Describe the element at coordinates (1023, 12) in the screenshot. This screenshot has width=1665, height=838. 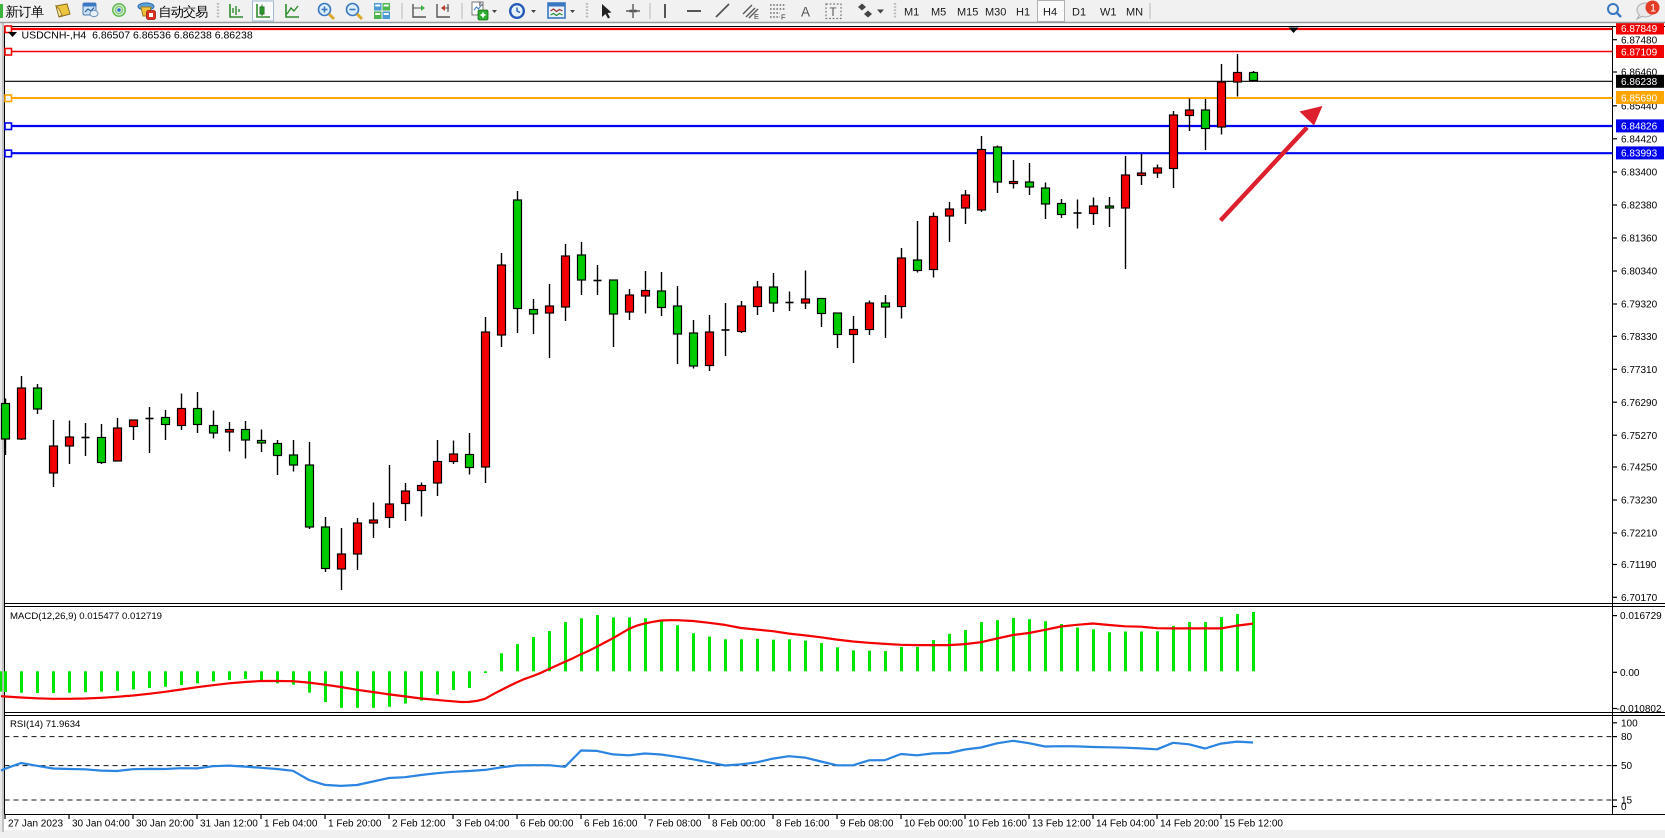
I see `svg-text: H1` at that location.